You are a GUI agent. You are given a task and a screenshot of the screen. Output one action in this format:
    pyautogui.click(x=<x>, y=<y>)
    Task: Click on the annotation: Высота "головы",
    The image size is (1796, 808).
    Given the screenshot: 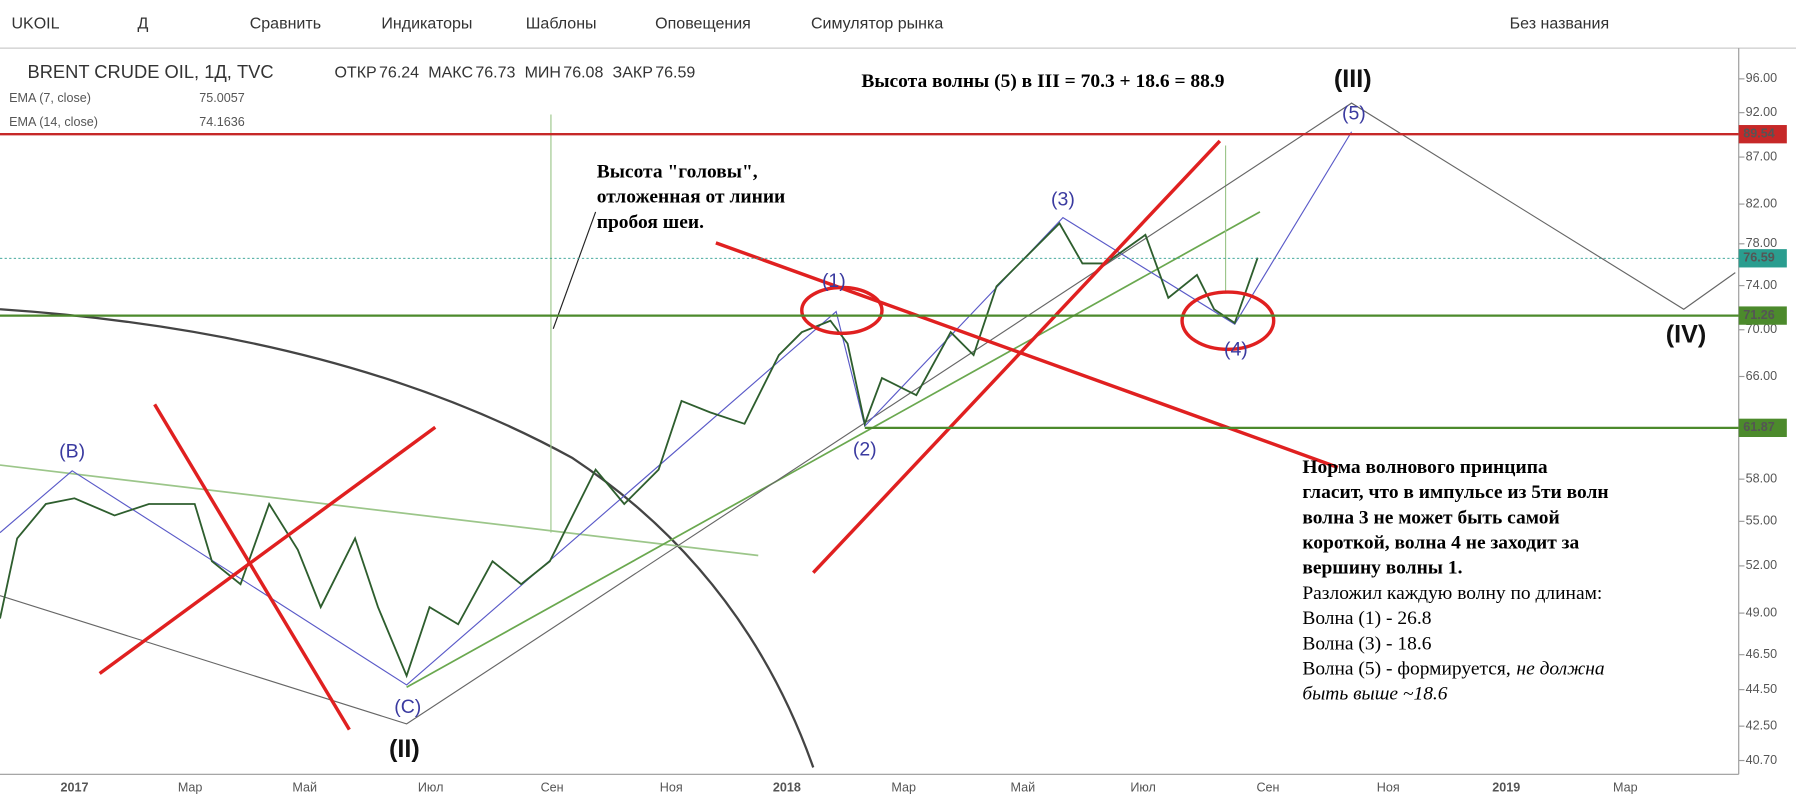 What is the action you would take?
    pyautogui.click(x=677, y=171)
    